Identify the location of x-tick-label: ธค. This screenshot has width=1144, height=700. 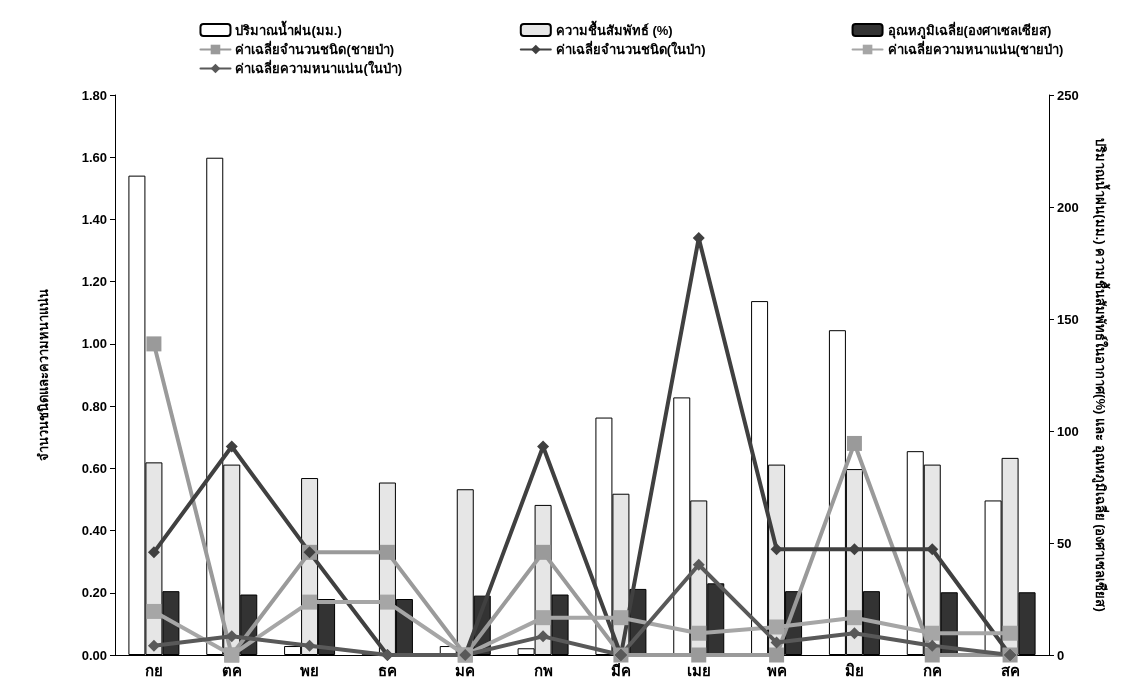
(387, 670).